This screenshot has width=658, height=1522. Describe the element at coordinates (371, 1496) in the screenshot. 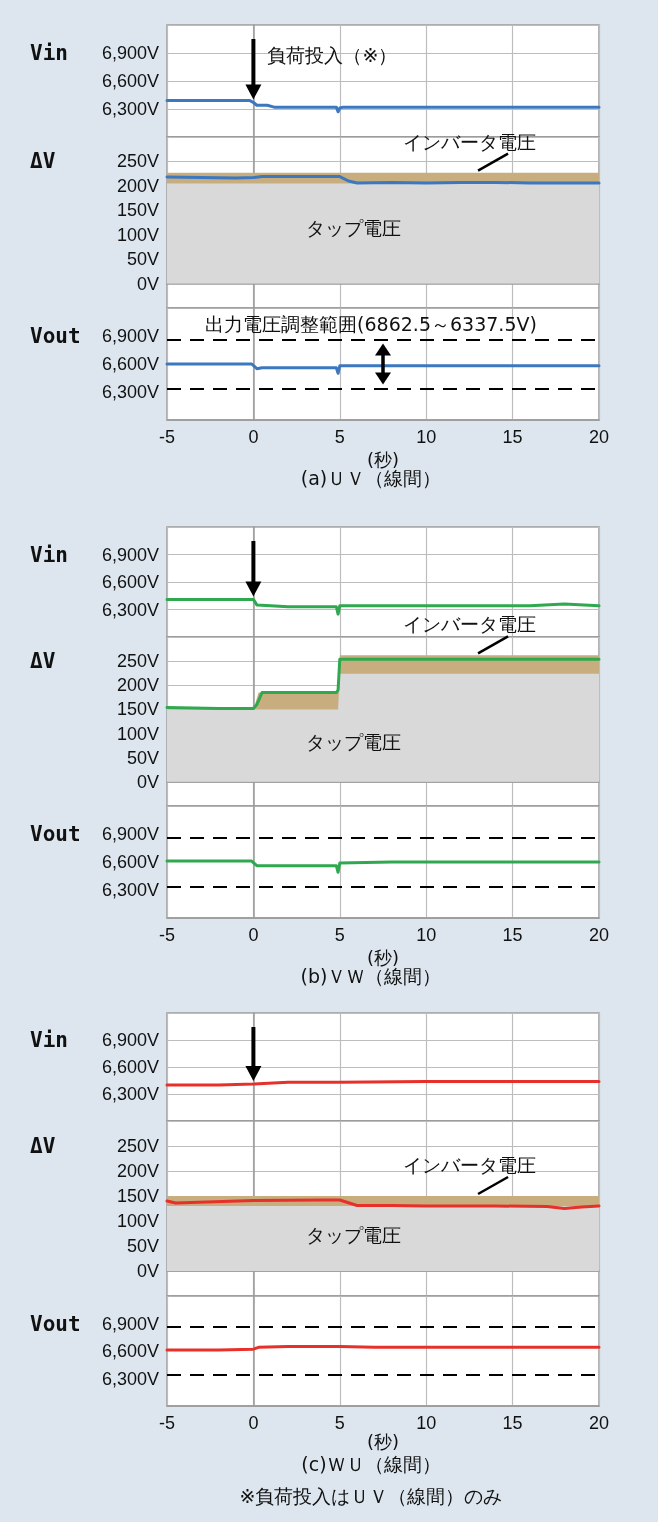

I see `text: ※負荷投入はＵＶ（線間）のみ` at that location.